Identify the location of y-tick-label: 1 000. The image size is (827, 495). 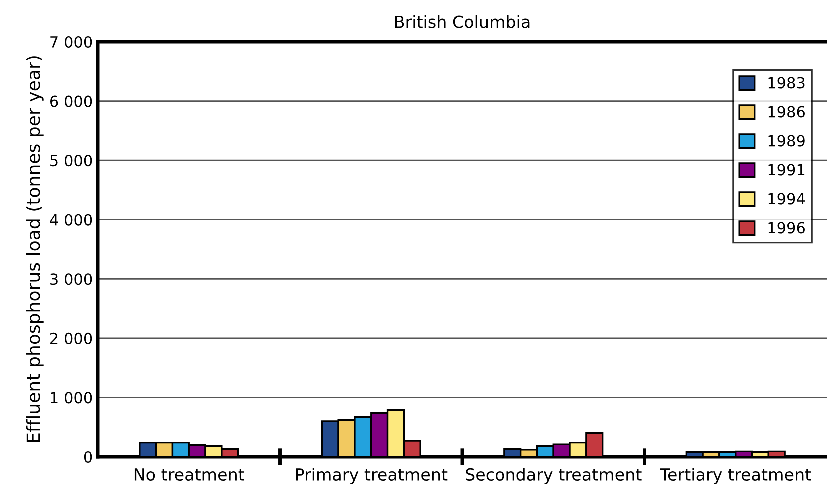
(71, 398).